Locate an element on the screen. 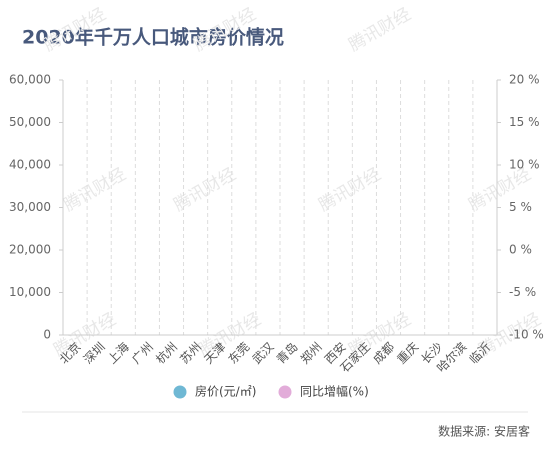 This screenshot has height=450, width=550. y2-tick-label: 5 % is located at coordinates (520, 207).